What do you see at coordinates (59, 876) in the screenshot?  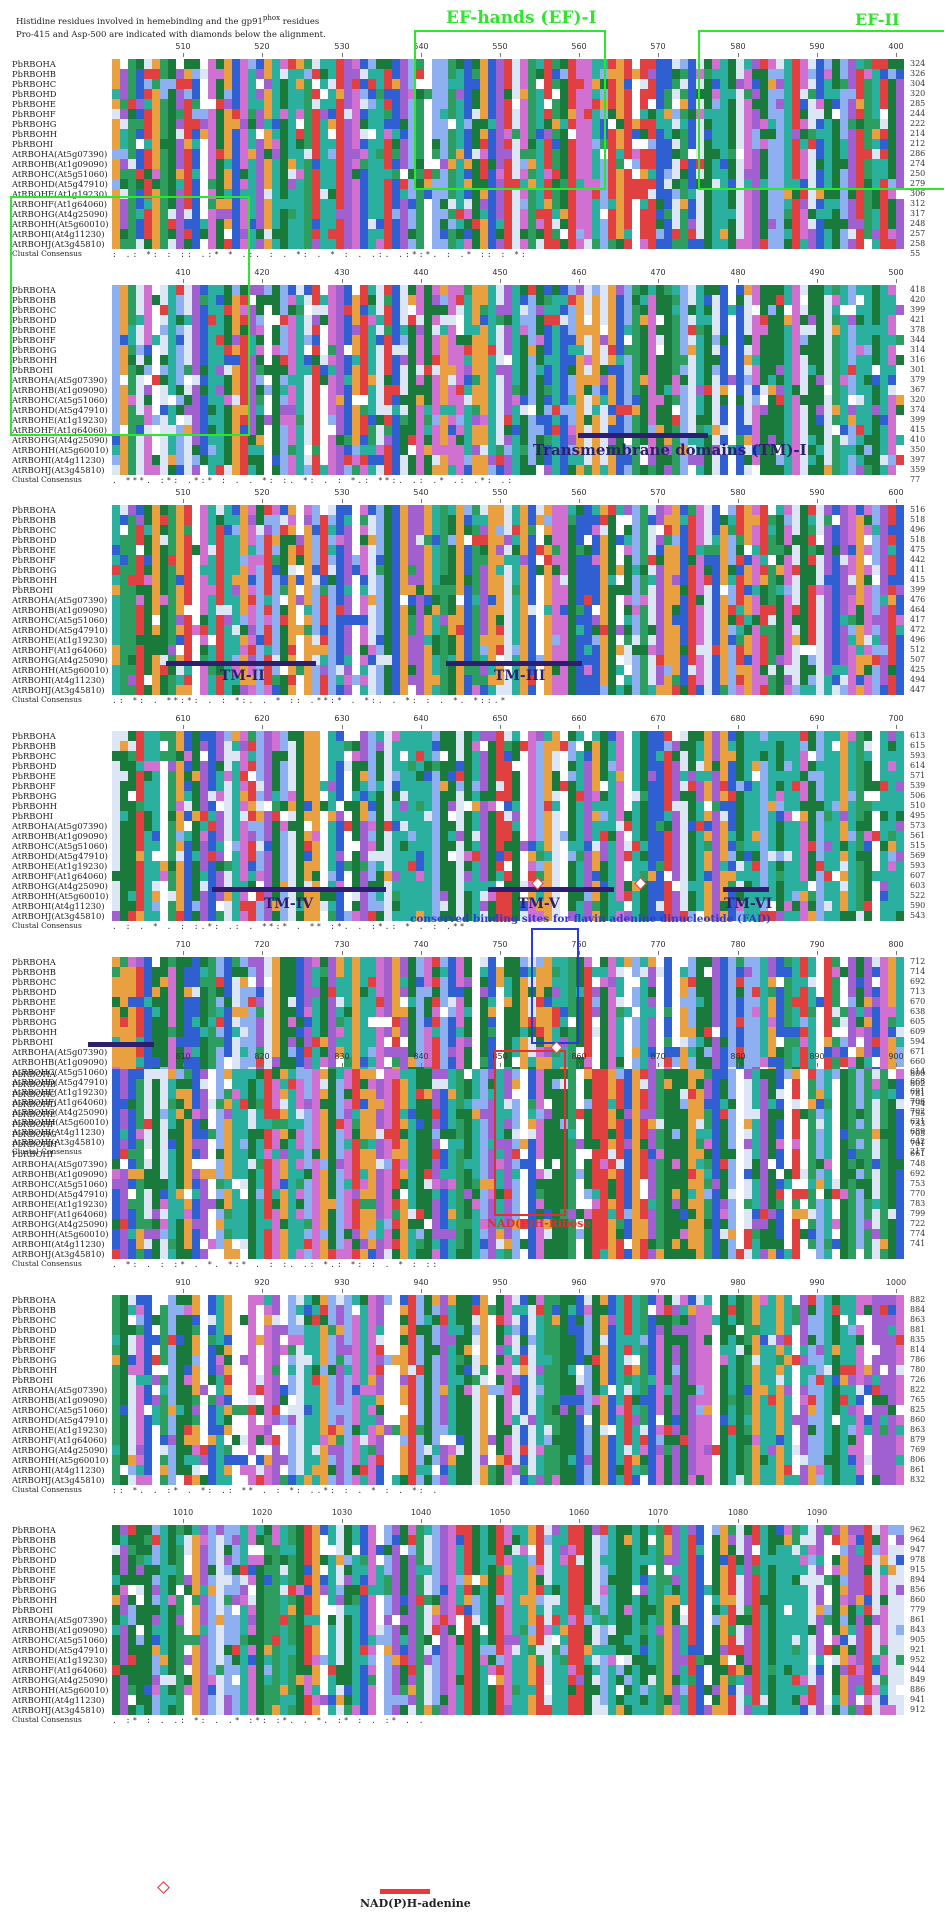 I see `sequence-name: AtRBOHF(At1g64060)` at bounding box center [59, 876].